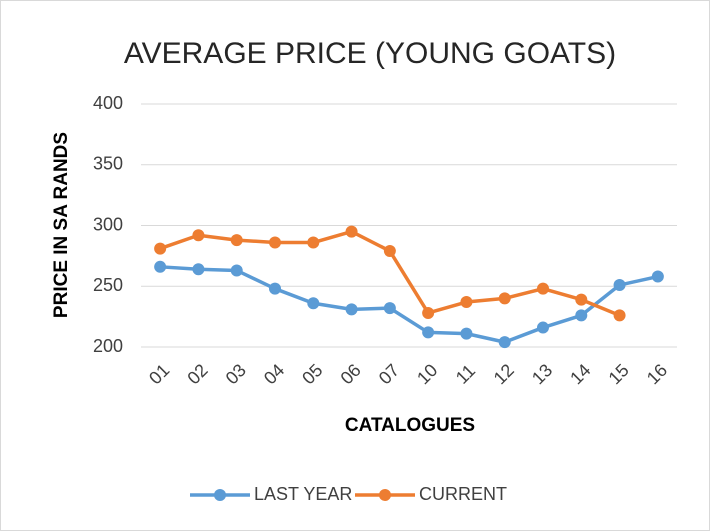 The height and width of the screenshot is (531, 710). What do you see at coordinates (108, 346) in the screenshot?
I see `y-tick-label: 200` at bounding box center [108, 346].